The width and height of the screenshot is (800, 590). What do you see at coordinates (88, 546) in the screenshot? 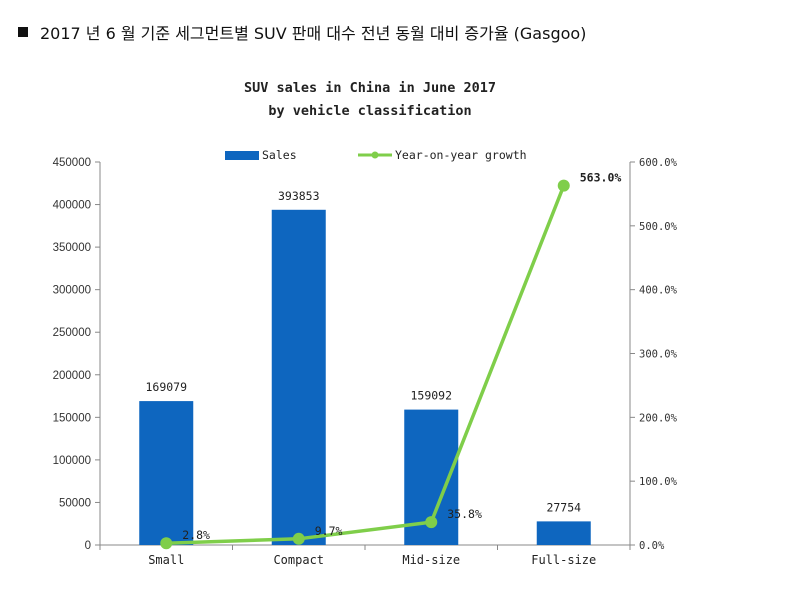
I see `left-axis-tick-label: 0` at bounding box center [88, 546].